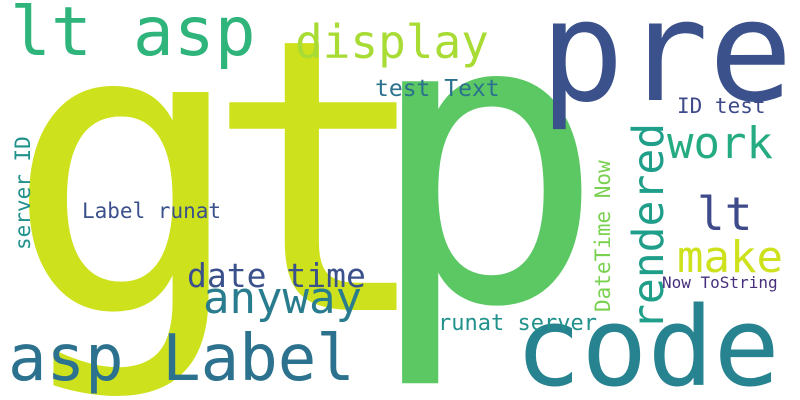 The width and height of the screenshot is (800, 400). What do you see at coordinates (730, 257) in the screenshot?
I see `word-make: make` at bounding box center [730, 257].